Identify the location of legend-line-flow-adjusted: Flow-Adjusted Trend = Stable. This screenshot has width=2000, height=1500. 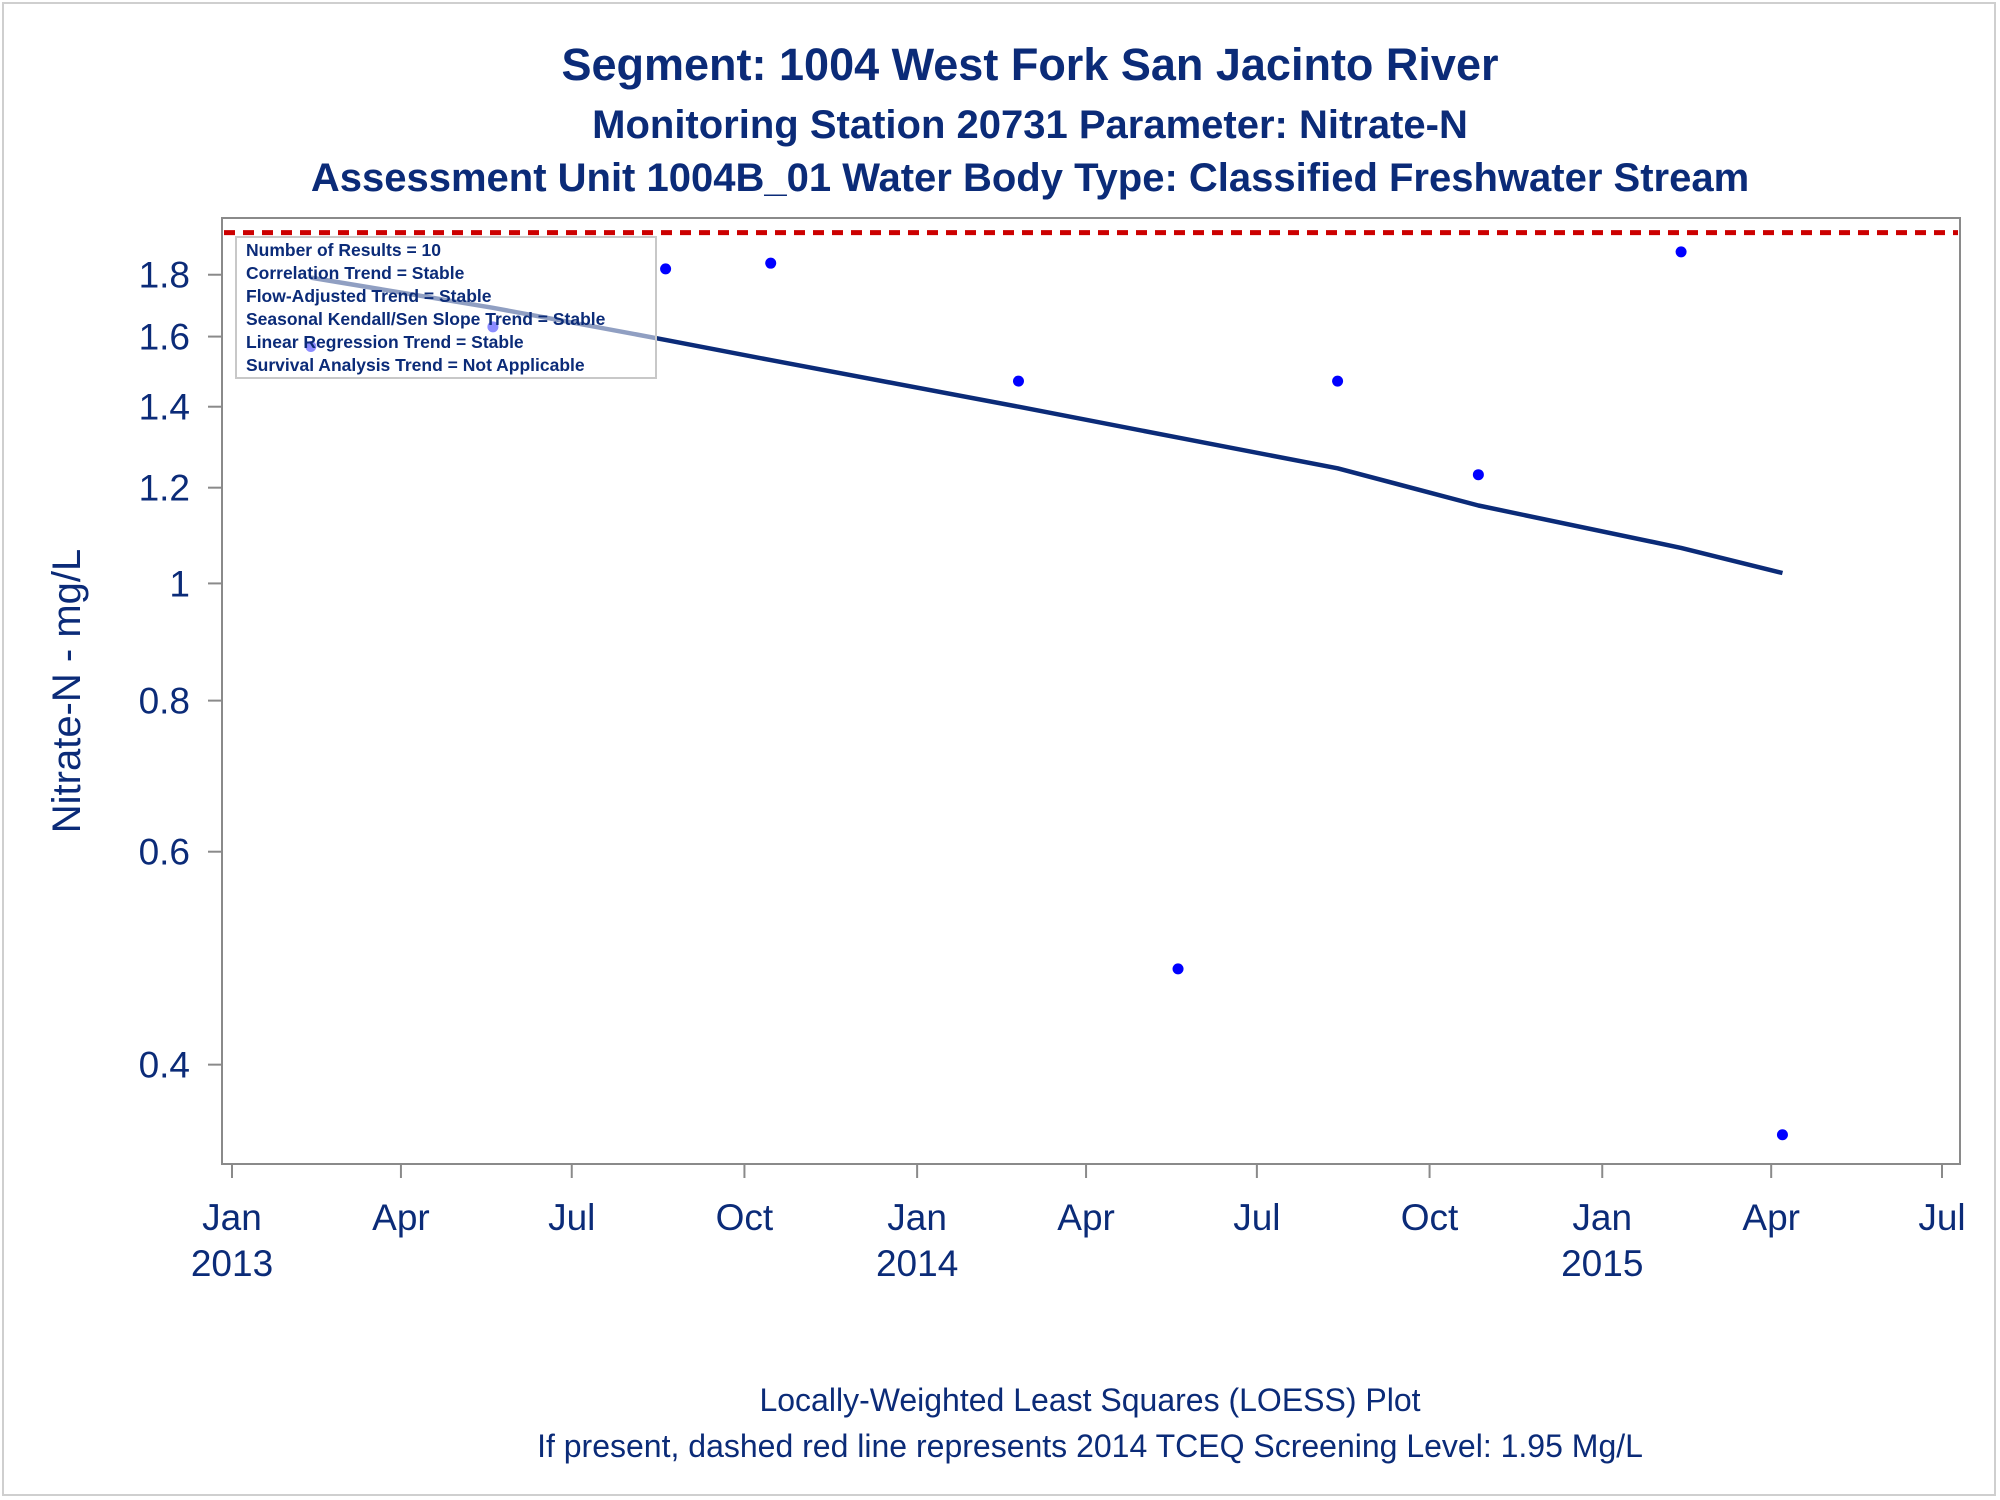
(369, 296).